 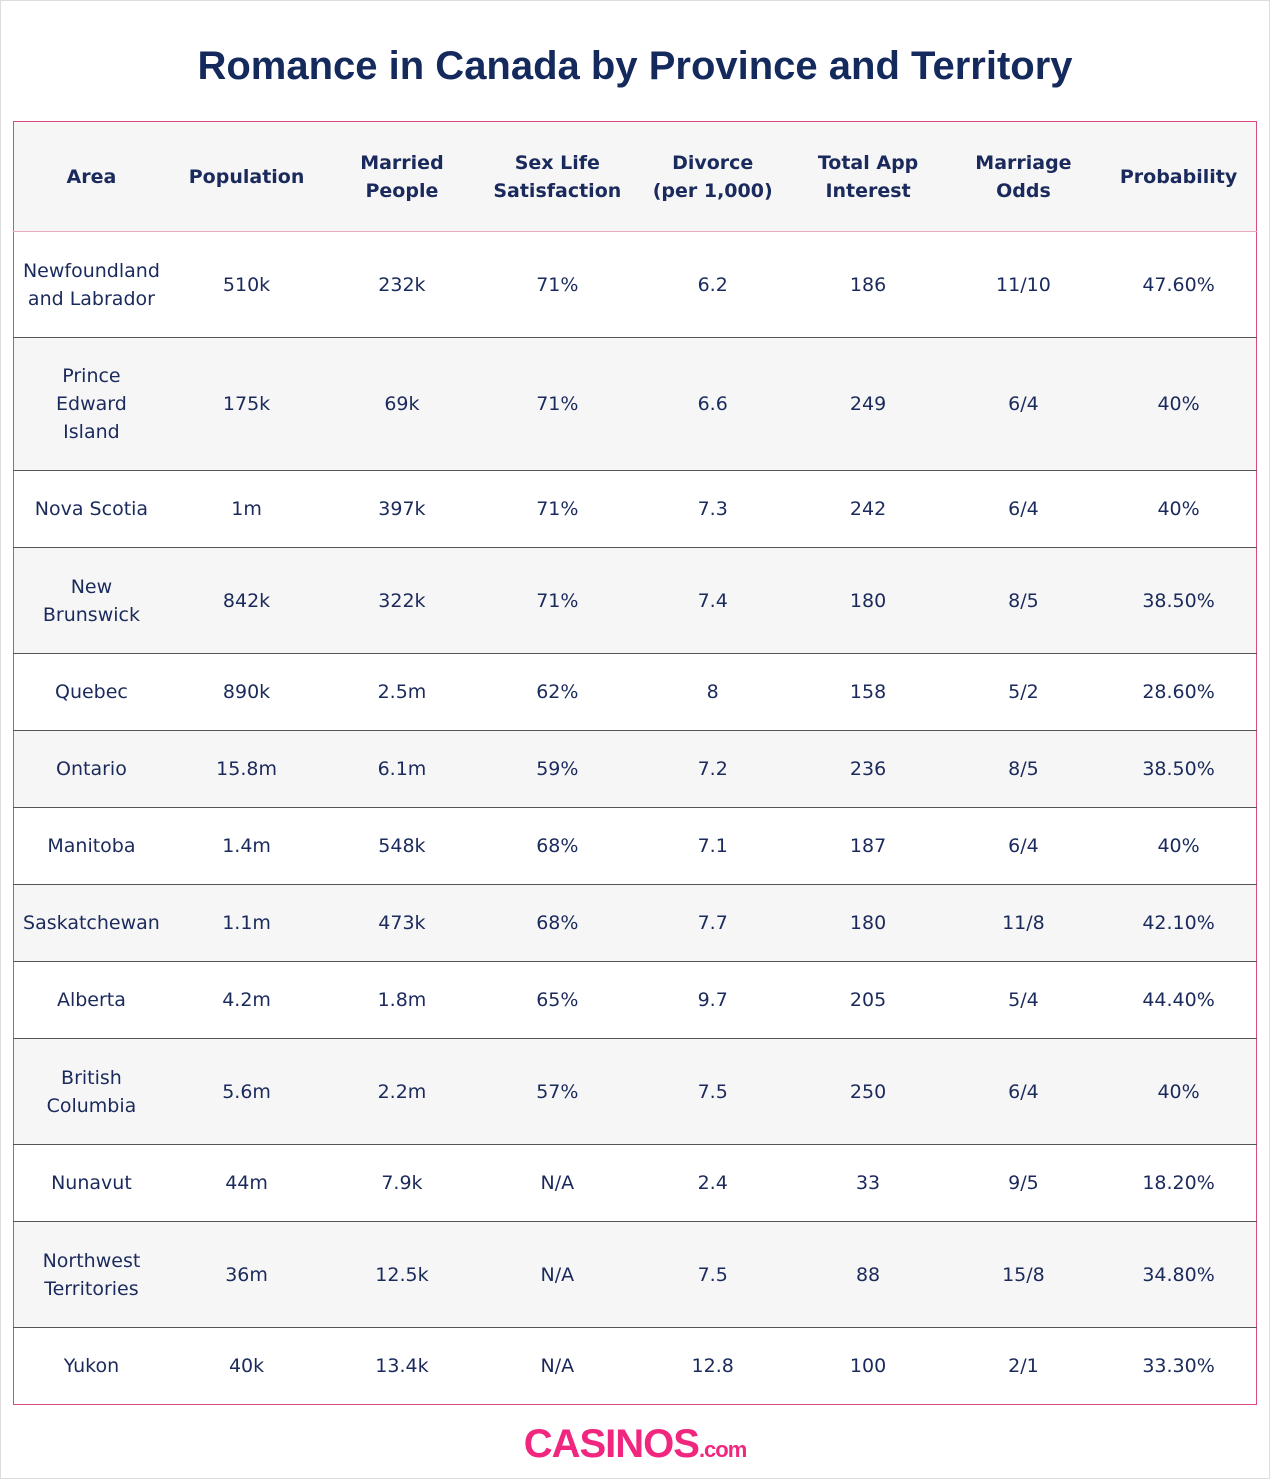 What do you see at coordinates (557, 162) in the screenshot?
I see `header-line: Sex Life` at bounding box center [557, 162].